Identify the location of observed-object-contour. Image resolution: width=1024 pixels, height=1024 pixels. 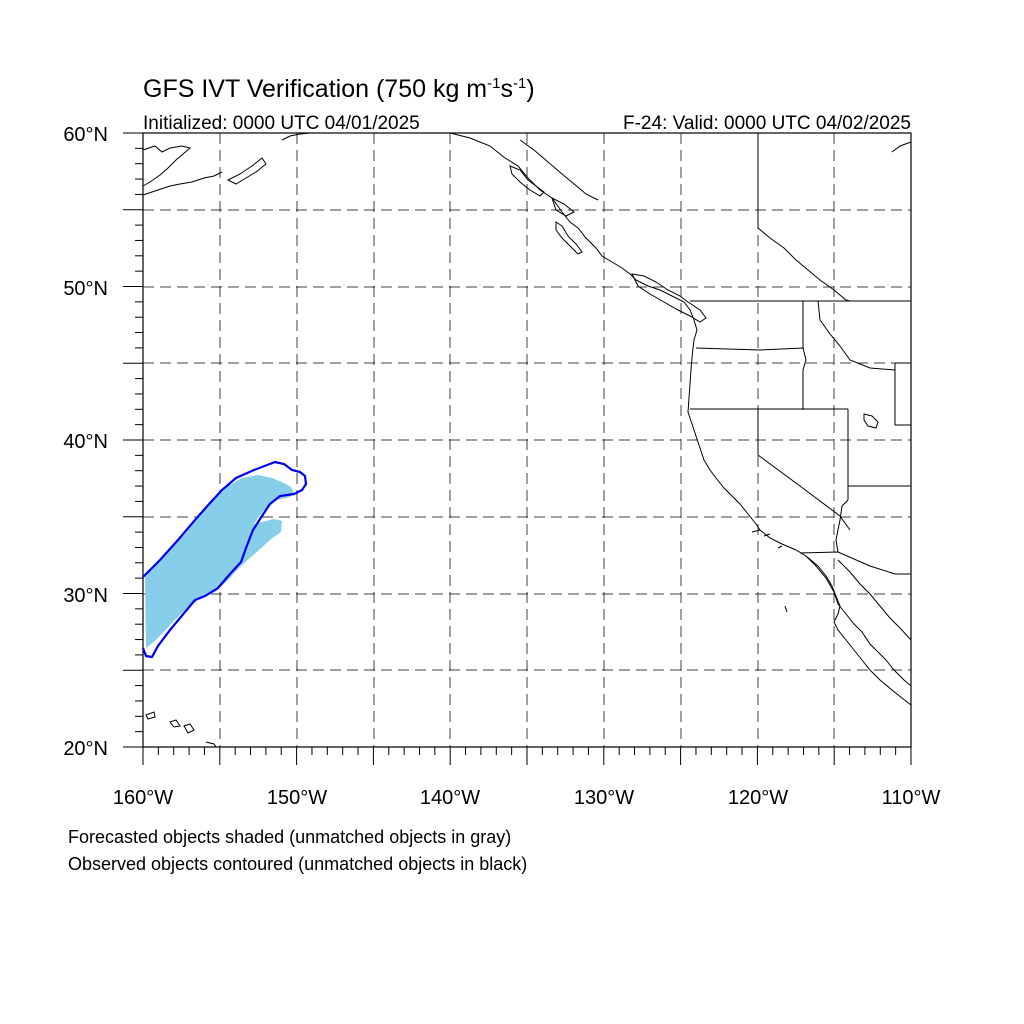
(224, 559).